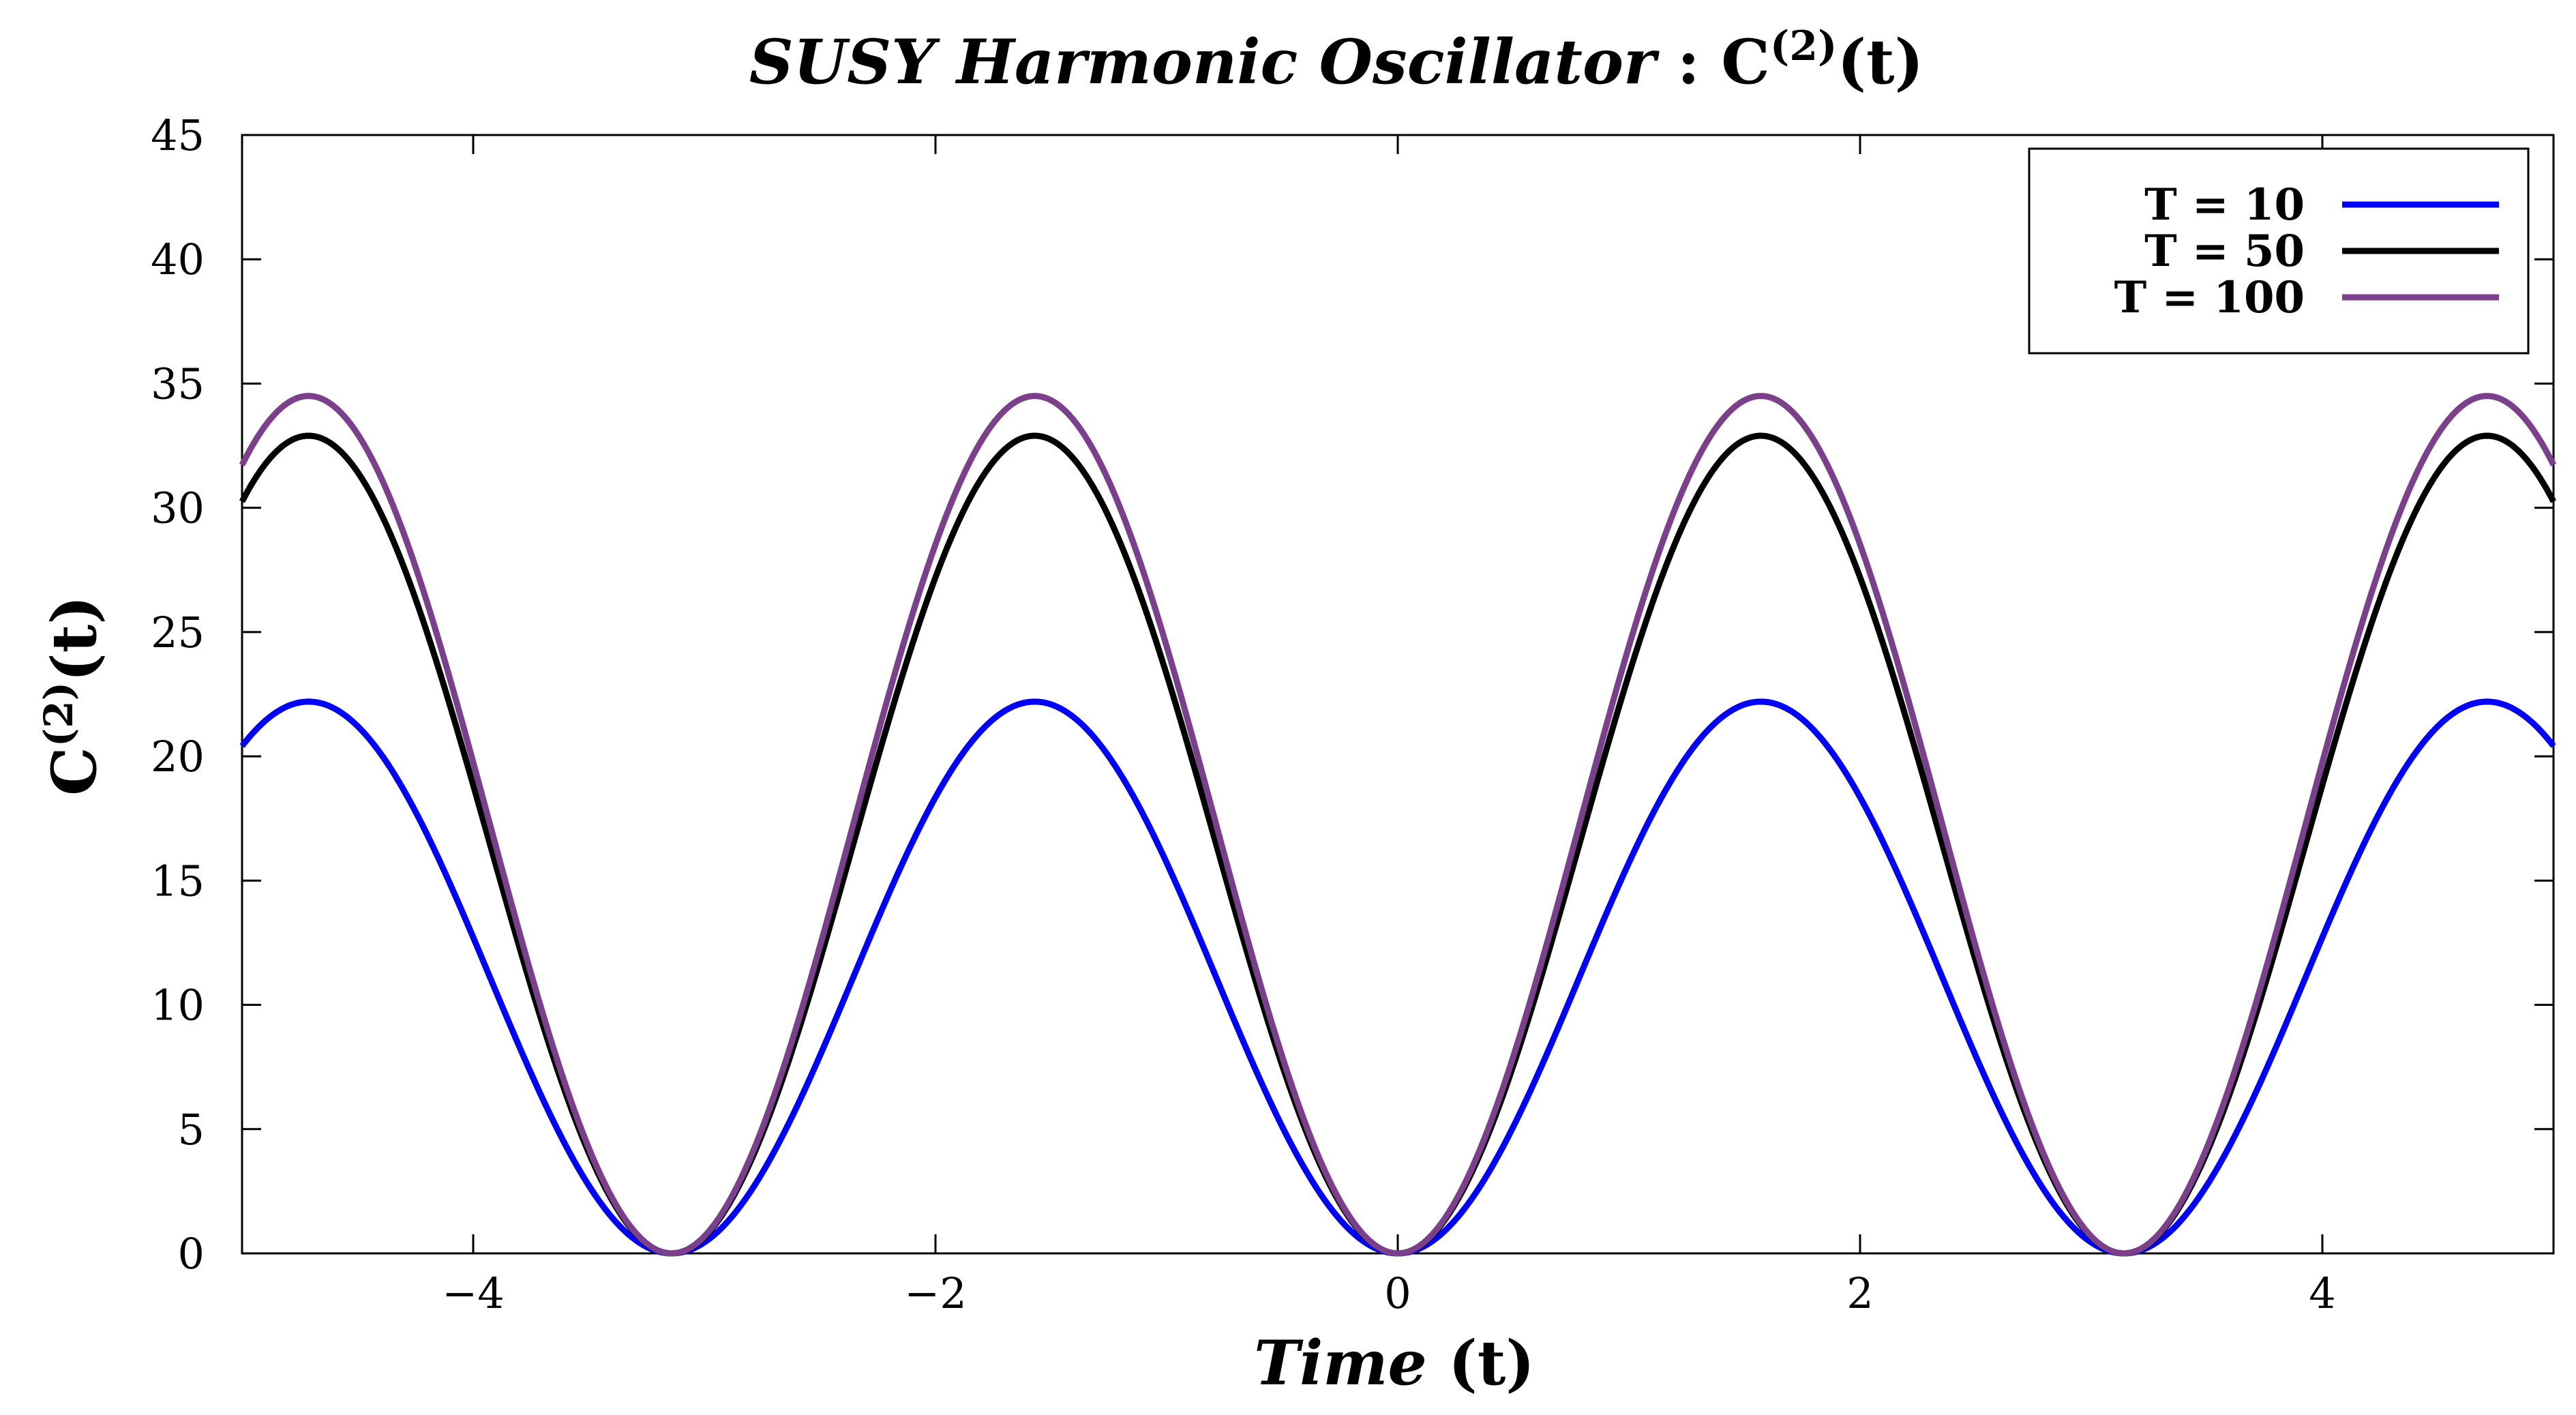  I want to click on x-tick-label: 0, so click(1397, 1293).